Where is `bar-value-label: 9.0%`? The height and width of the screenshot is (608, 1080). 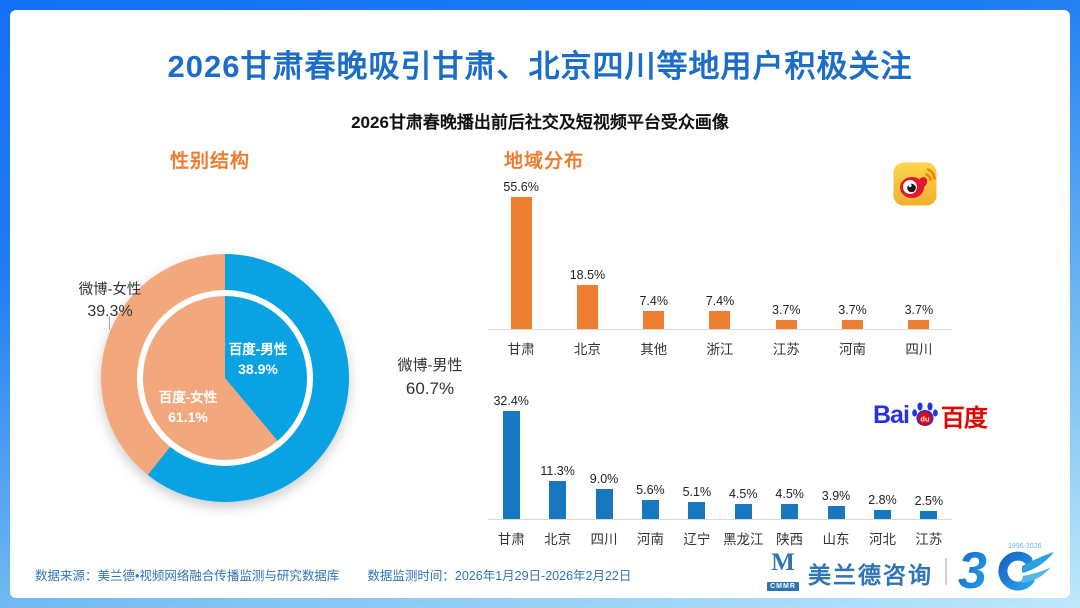 bar-value-label: 9.0% is located at coordinates (604, 479).